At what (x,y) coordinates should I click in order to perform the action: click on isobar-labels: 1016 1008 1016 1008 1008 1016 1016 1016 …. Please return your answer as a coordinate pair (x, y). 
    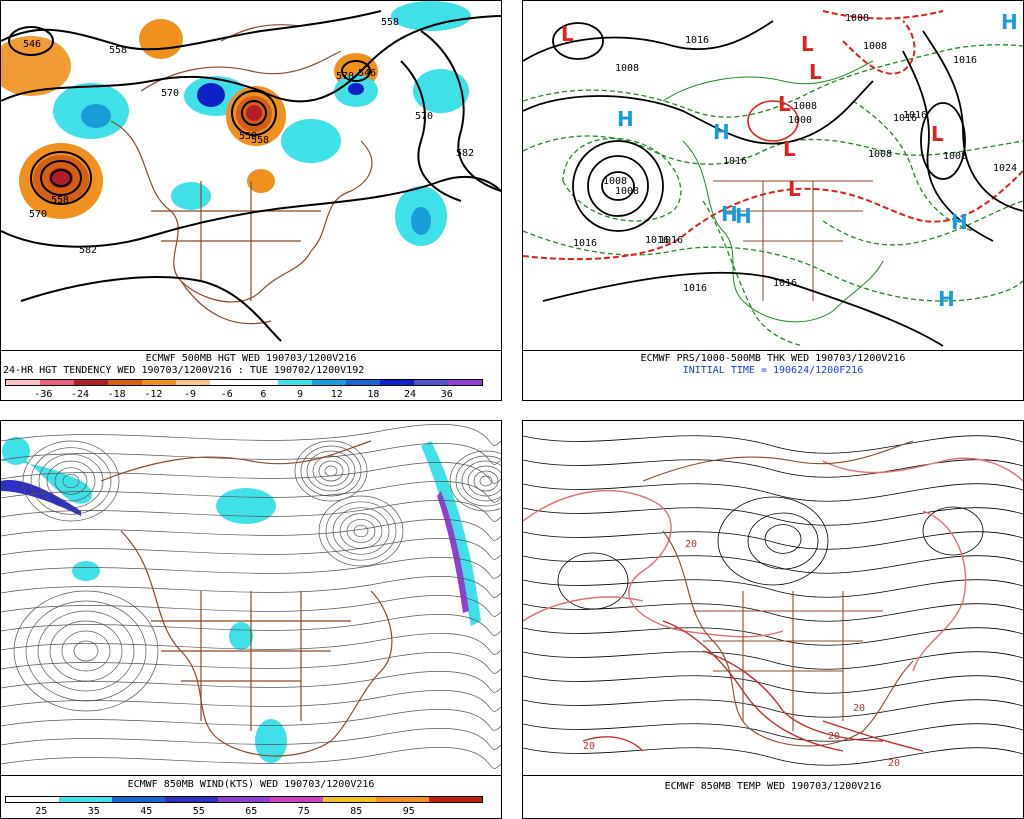
    Looking at the image, I should click on (795, 153).